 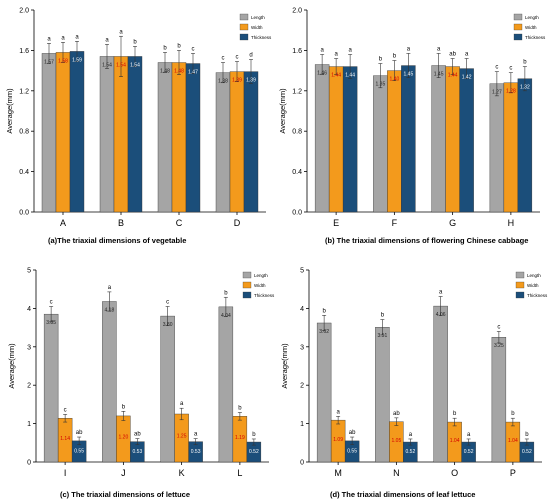 What do you see at coordinates (336, 223) in the screenshot?
I see `x-tick-label: E` at bounding box center [336, 223].